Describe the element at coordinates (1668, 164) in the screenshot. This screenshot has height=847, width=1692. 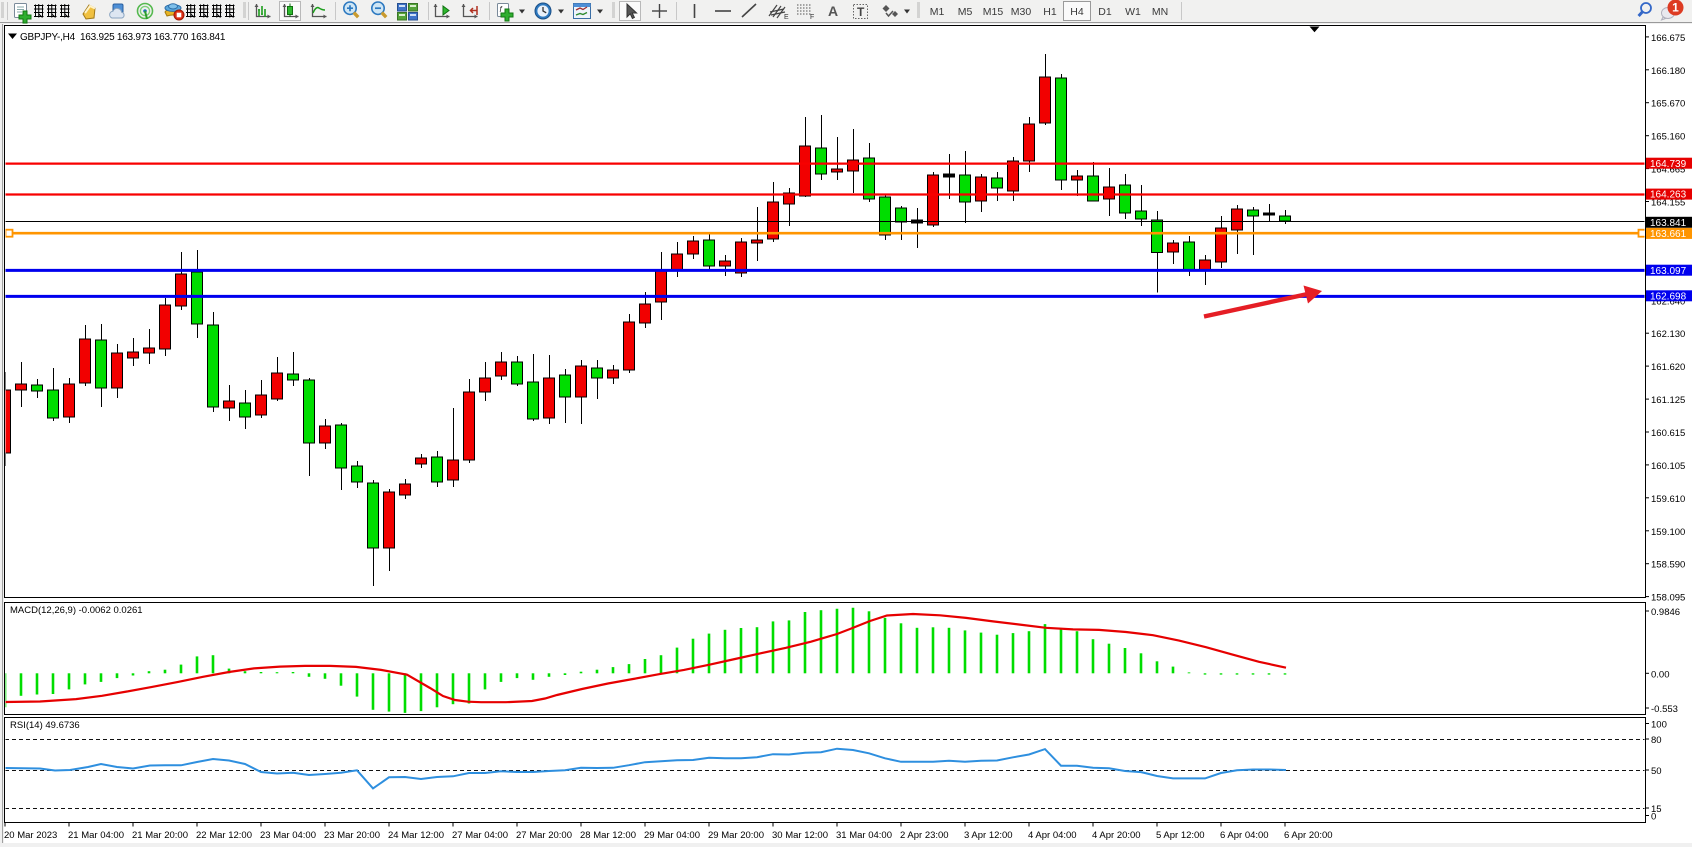
I see `svg-text: 164.739` at that location.